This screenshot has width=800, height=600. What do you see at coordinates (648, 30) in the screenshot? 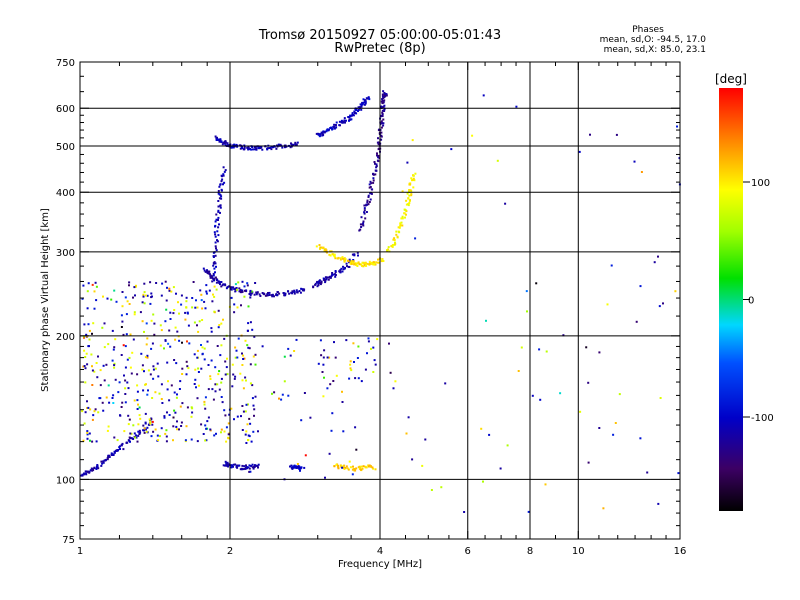
I see `phase-stats-header: Phases` at bounding box center [648, 30].